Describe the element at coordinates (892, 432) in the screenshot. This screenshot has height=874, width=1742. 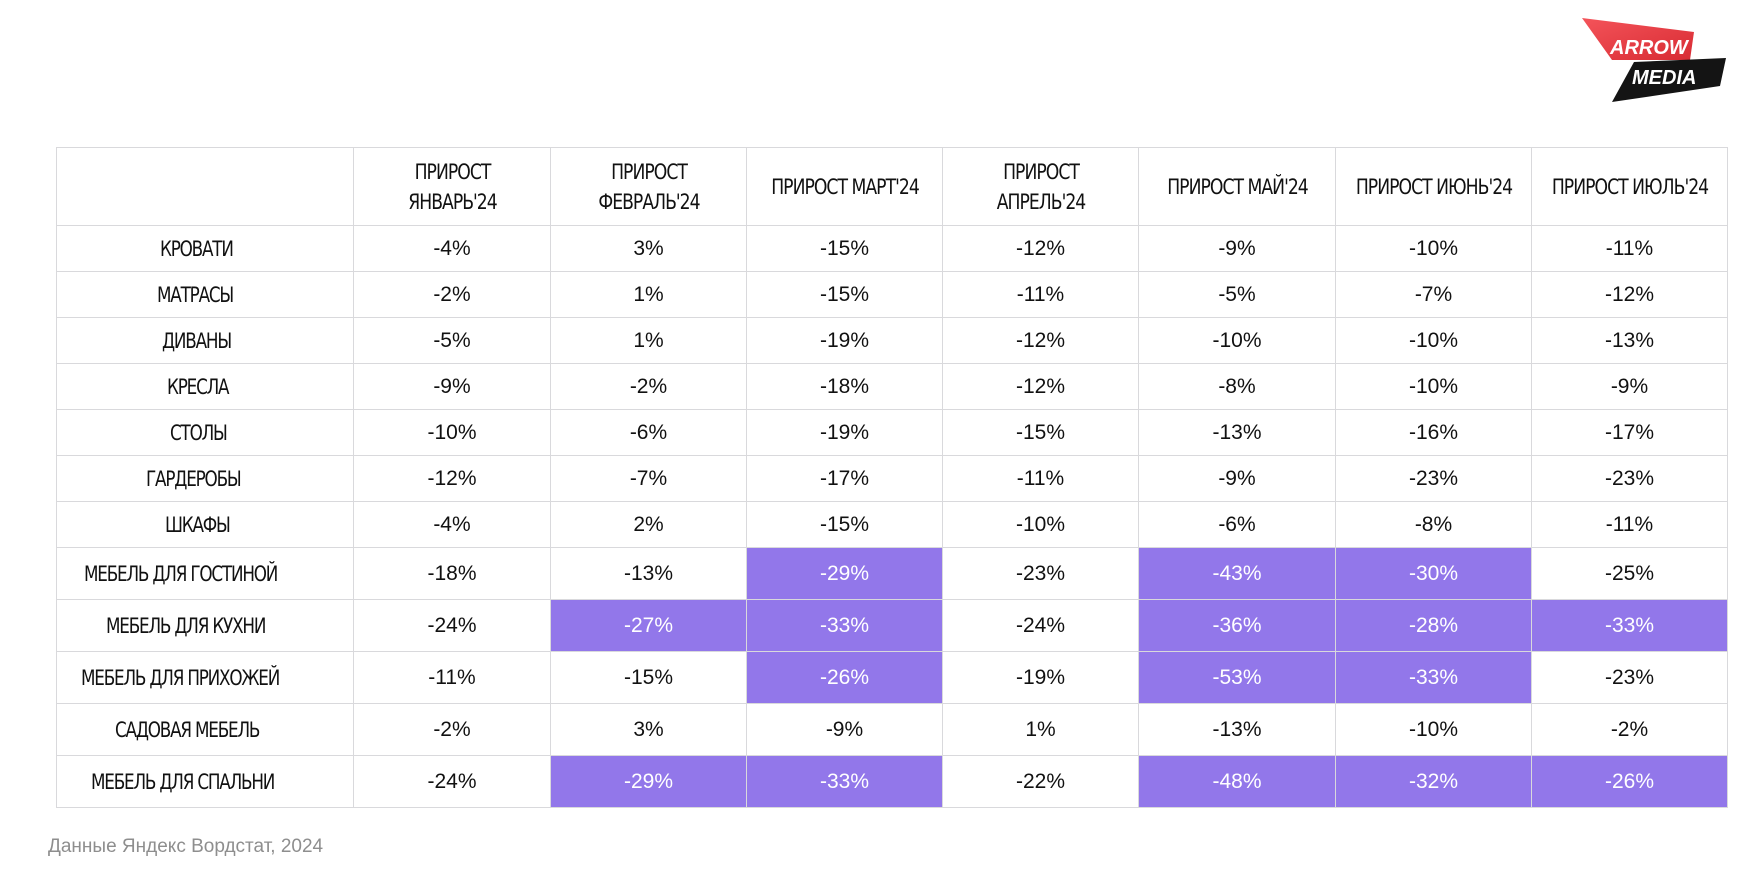
I see `table-row: СТОЛЫ -10% -6% -19% -15% -13% -16% -17%` at that location.